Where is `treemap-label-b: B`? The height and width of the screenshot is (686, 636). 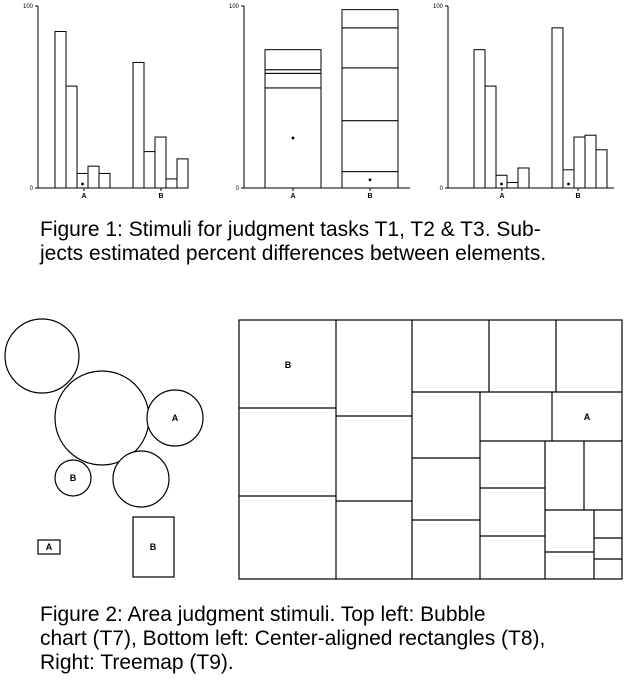
treemap-label-b: B is located at coordinates (288, 365).